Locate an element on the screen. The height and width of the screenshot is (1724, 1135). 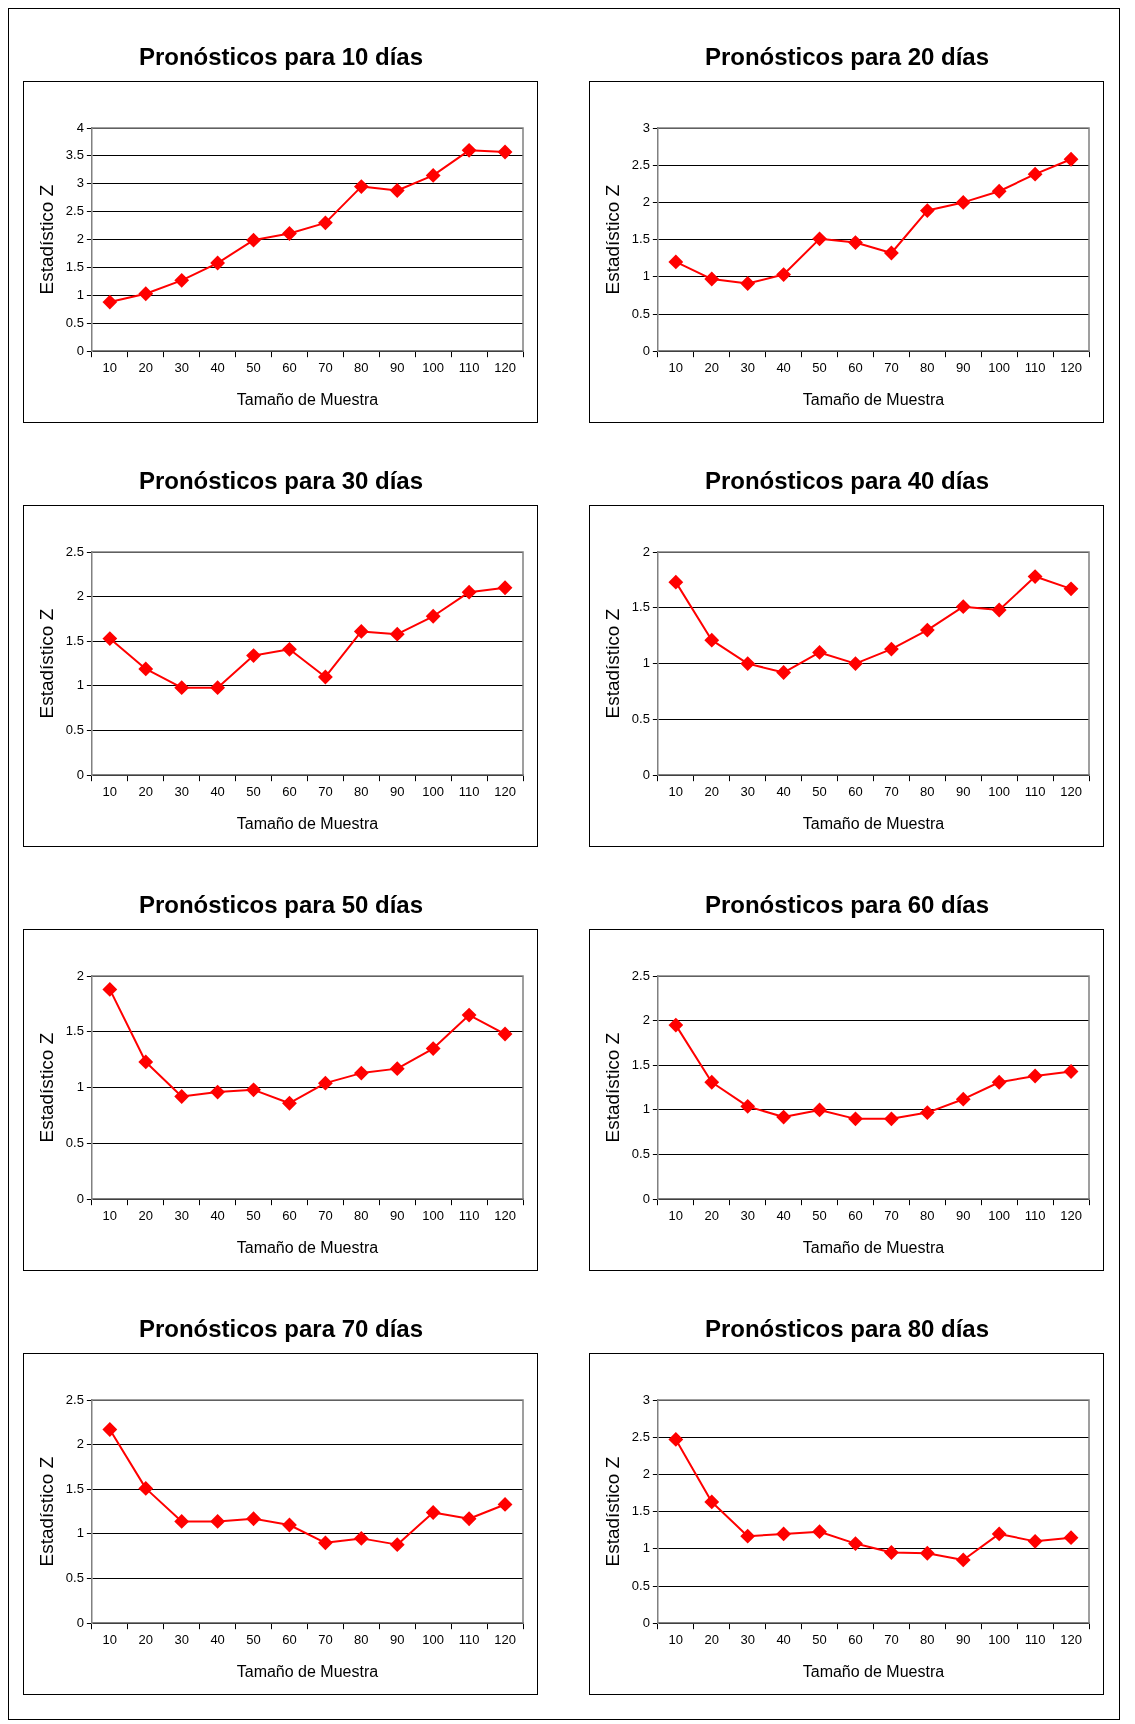
y-tick-label: 4 is located at coordinates (80, 127).